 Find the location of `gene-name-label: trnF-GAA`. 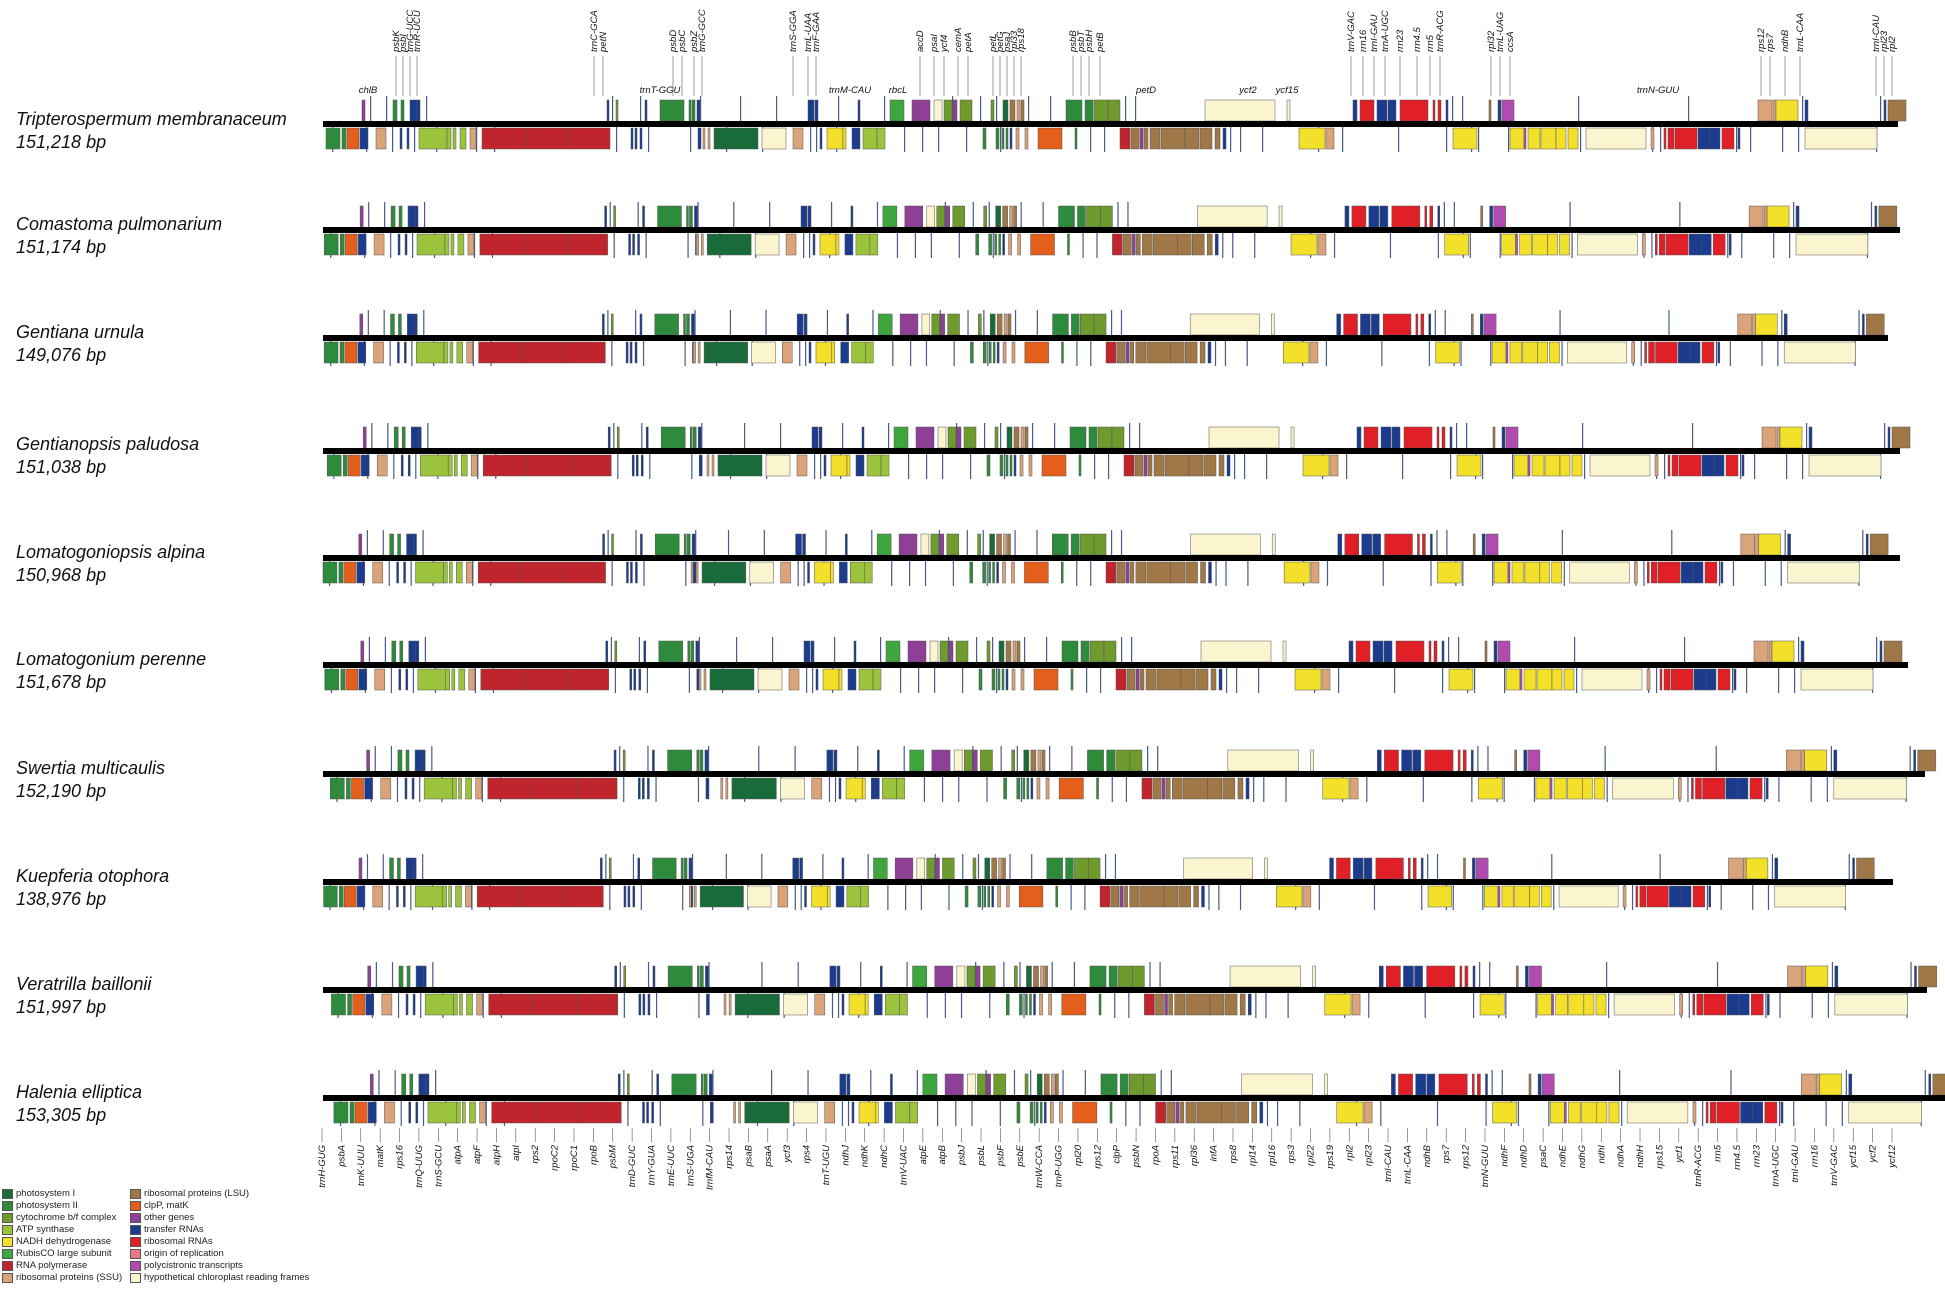

gene-name-label: trnF-GAA is located at coordinates (816, 32).